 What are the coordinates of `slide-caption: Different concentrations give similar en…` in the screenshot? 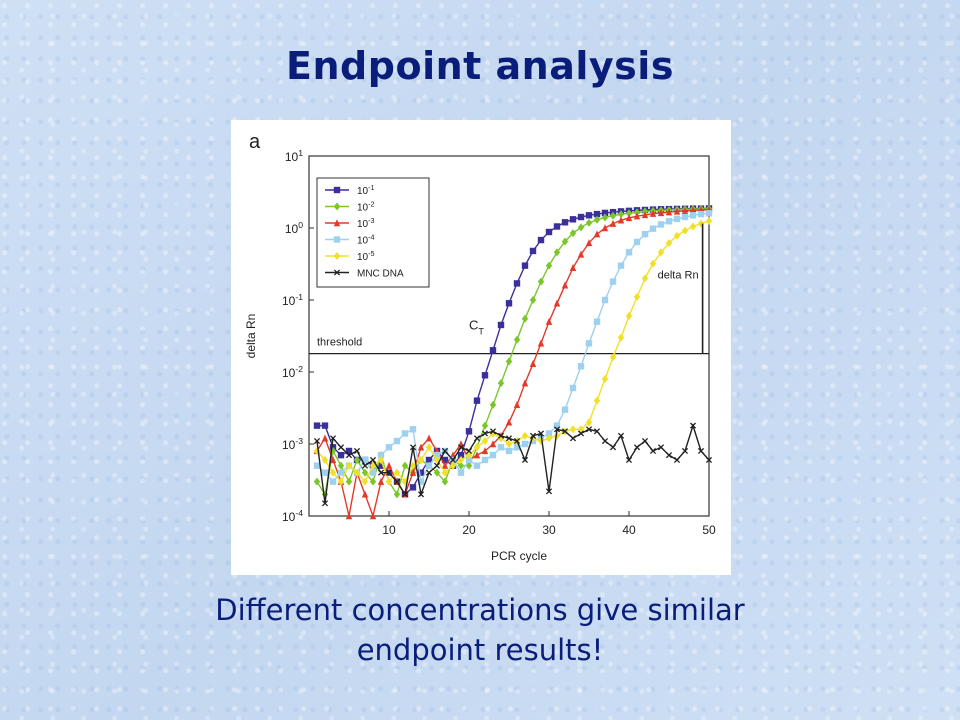 It's located at (480, 630).